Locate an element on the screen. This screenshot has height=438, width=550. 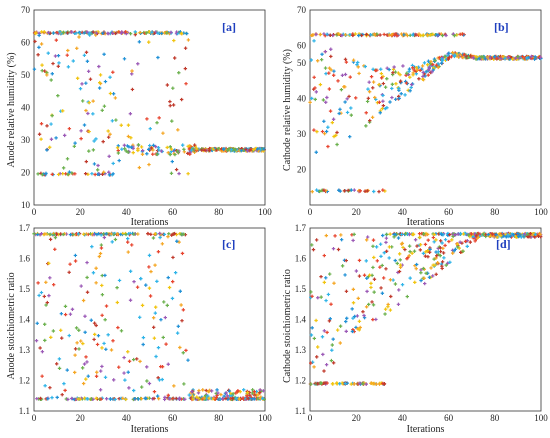
panel-a-ytick: 10 is located at coordinates (26, 205).